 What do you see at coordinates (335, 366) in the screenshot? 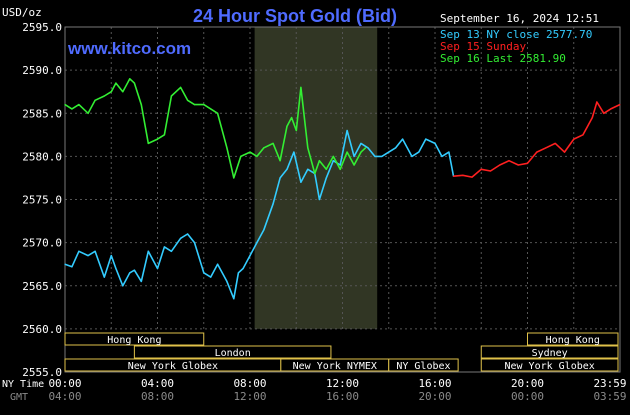
I see `market-session-label: New York NYMEX` at bounding box center [335, 366].